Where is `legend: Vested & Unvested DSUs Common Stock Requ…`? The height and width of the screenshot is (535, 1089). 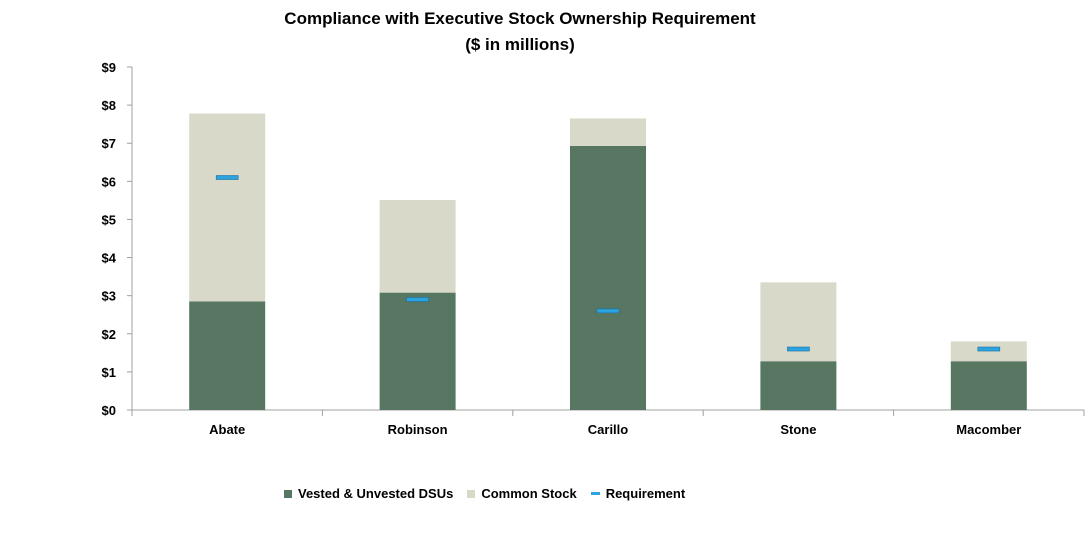 legend: Vested & Unvested DSUs Common Stock Requ… is located at coordinates (491, 493).